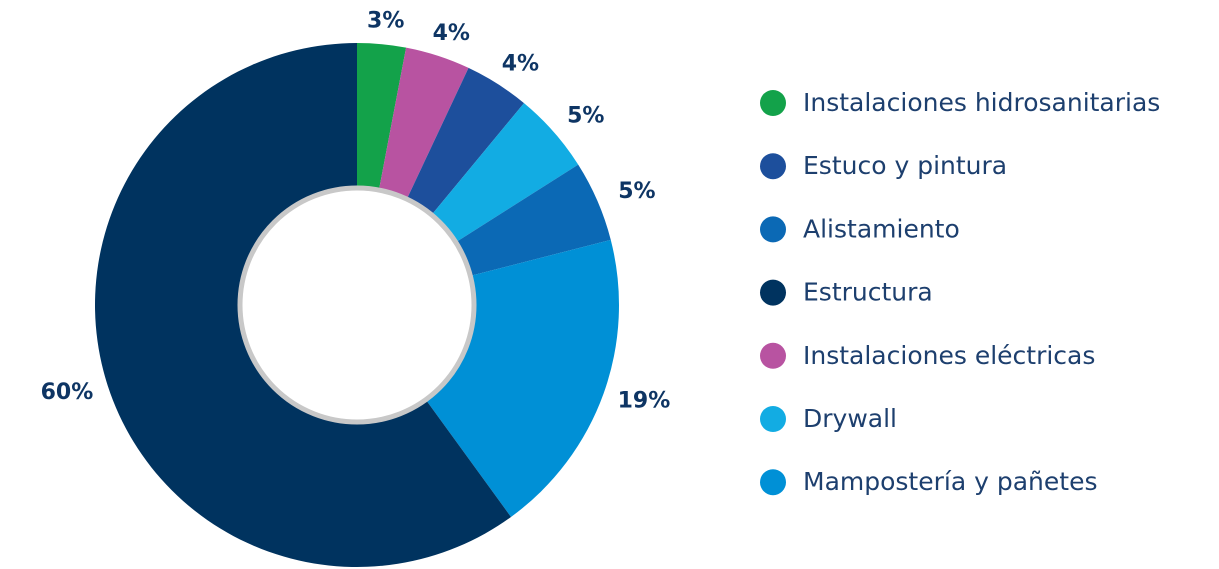 The width and height of the screenshot is (1219, 569). Describe the element at coordinates (850, 418) in the screenshot. I see `legend-label: Drywall` at that location.